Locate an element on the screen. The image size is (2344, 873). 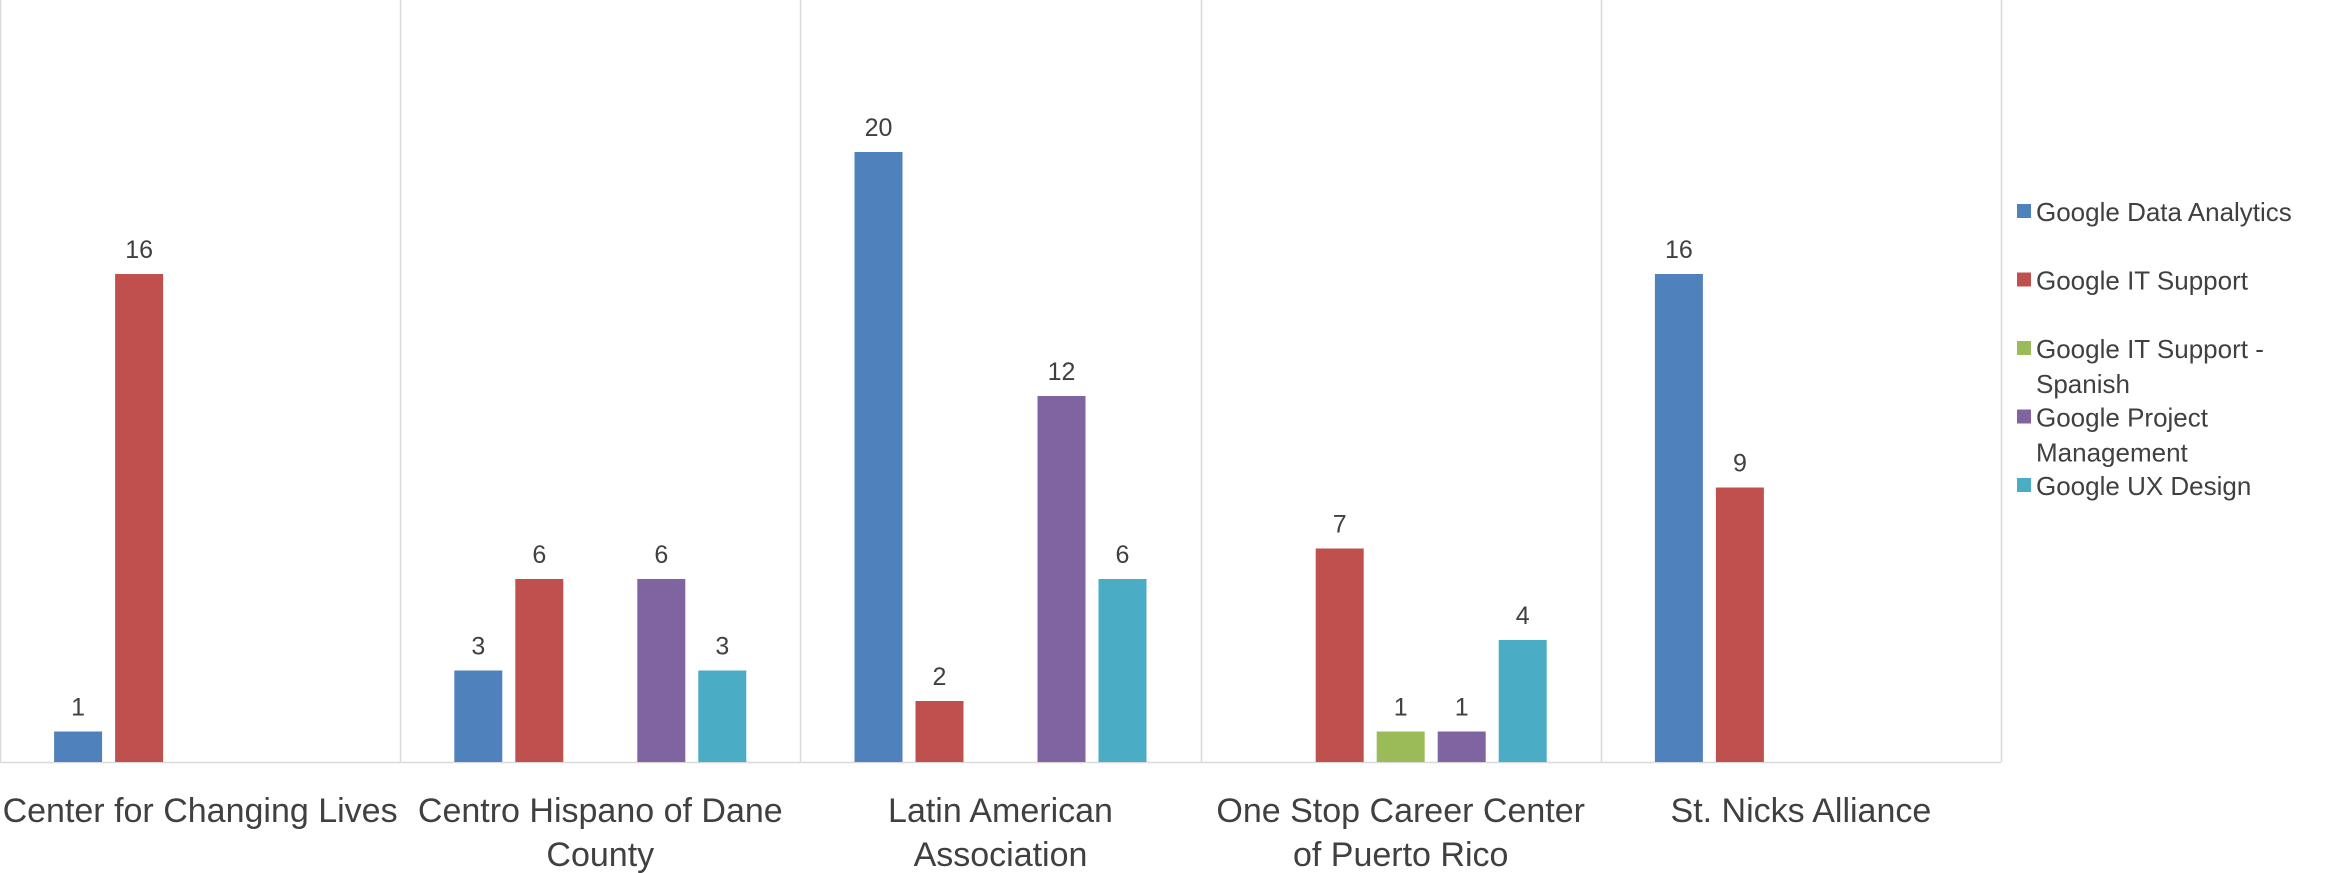
legend-label: Spanish is located at coordinates (2083, 384).